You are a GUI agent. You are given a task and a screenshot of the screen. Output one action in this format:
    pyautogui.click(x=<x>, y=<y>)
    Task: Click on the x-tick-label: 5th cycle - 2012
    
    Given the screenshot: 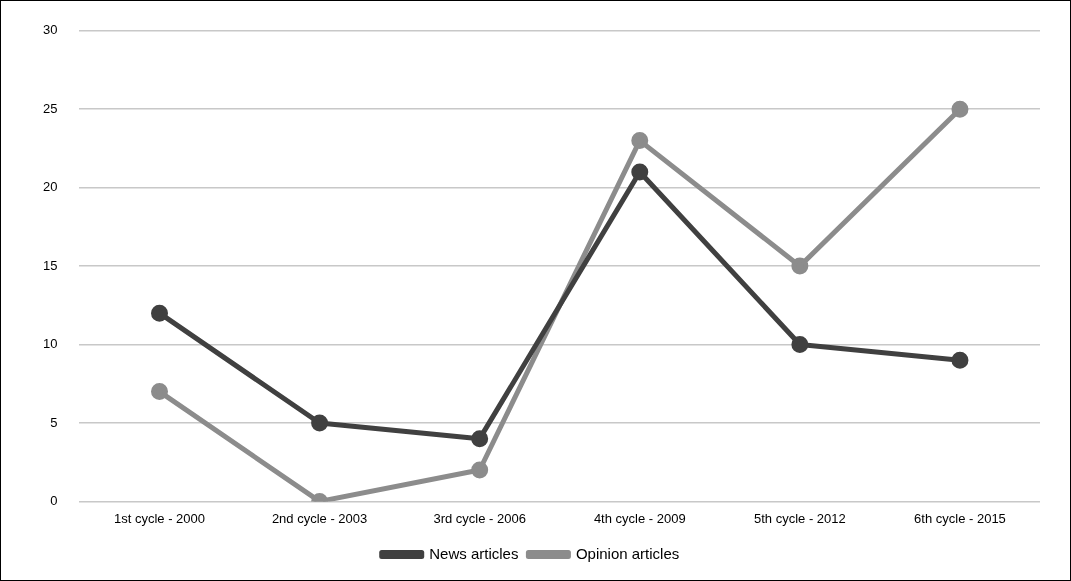 What is the action you would take?
    pyautogui.click(x=799, y=518)
    